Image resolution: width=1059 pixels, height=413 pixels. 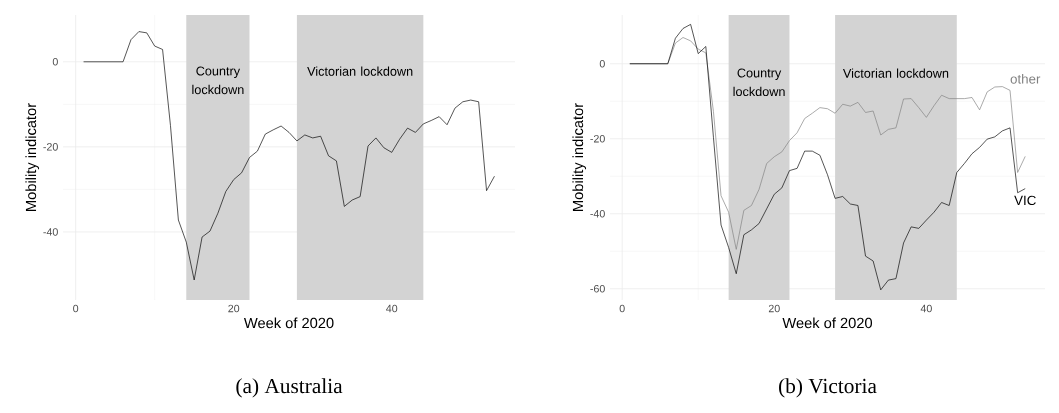 I want to click on series-label: VIC, so click(x=1025, y=200).